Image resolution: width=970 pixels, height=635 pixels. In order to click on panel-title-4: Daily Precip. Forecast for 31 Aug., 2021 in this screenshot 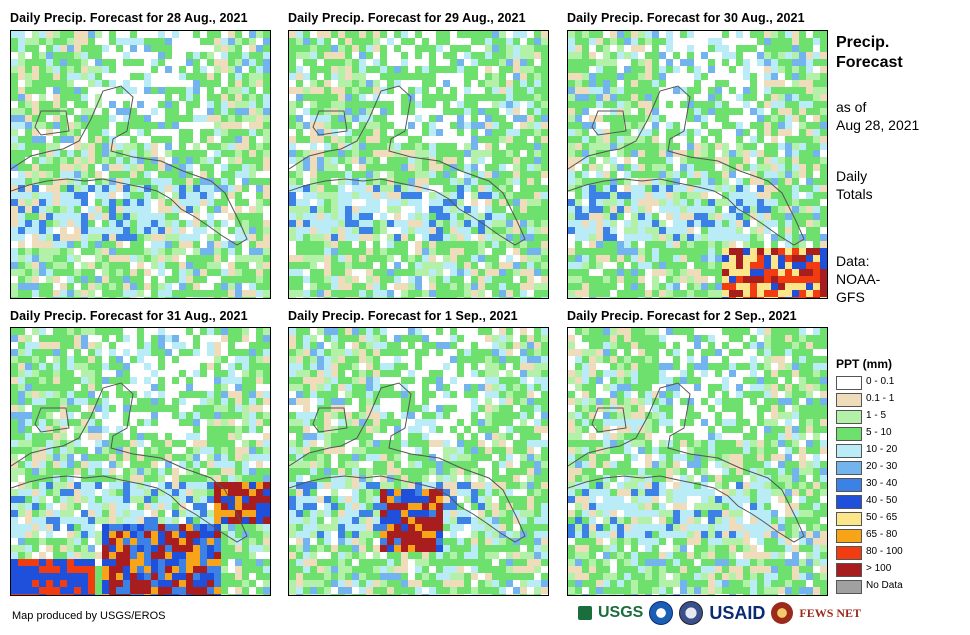, I will do `click(129, 316)`.